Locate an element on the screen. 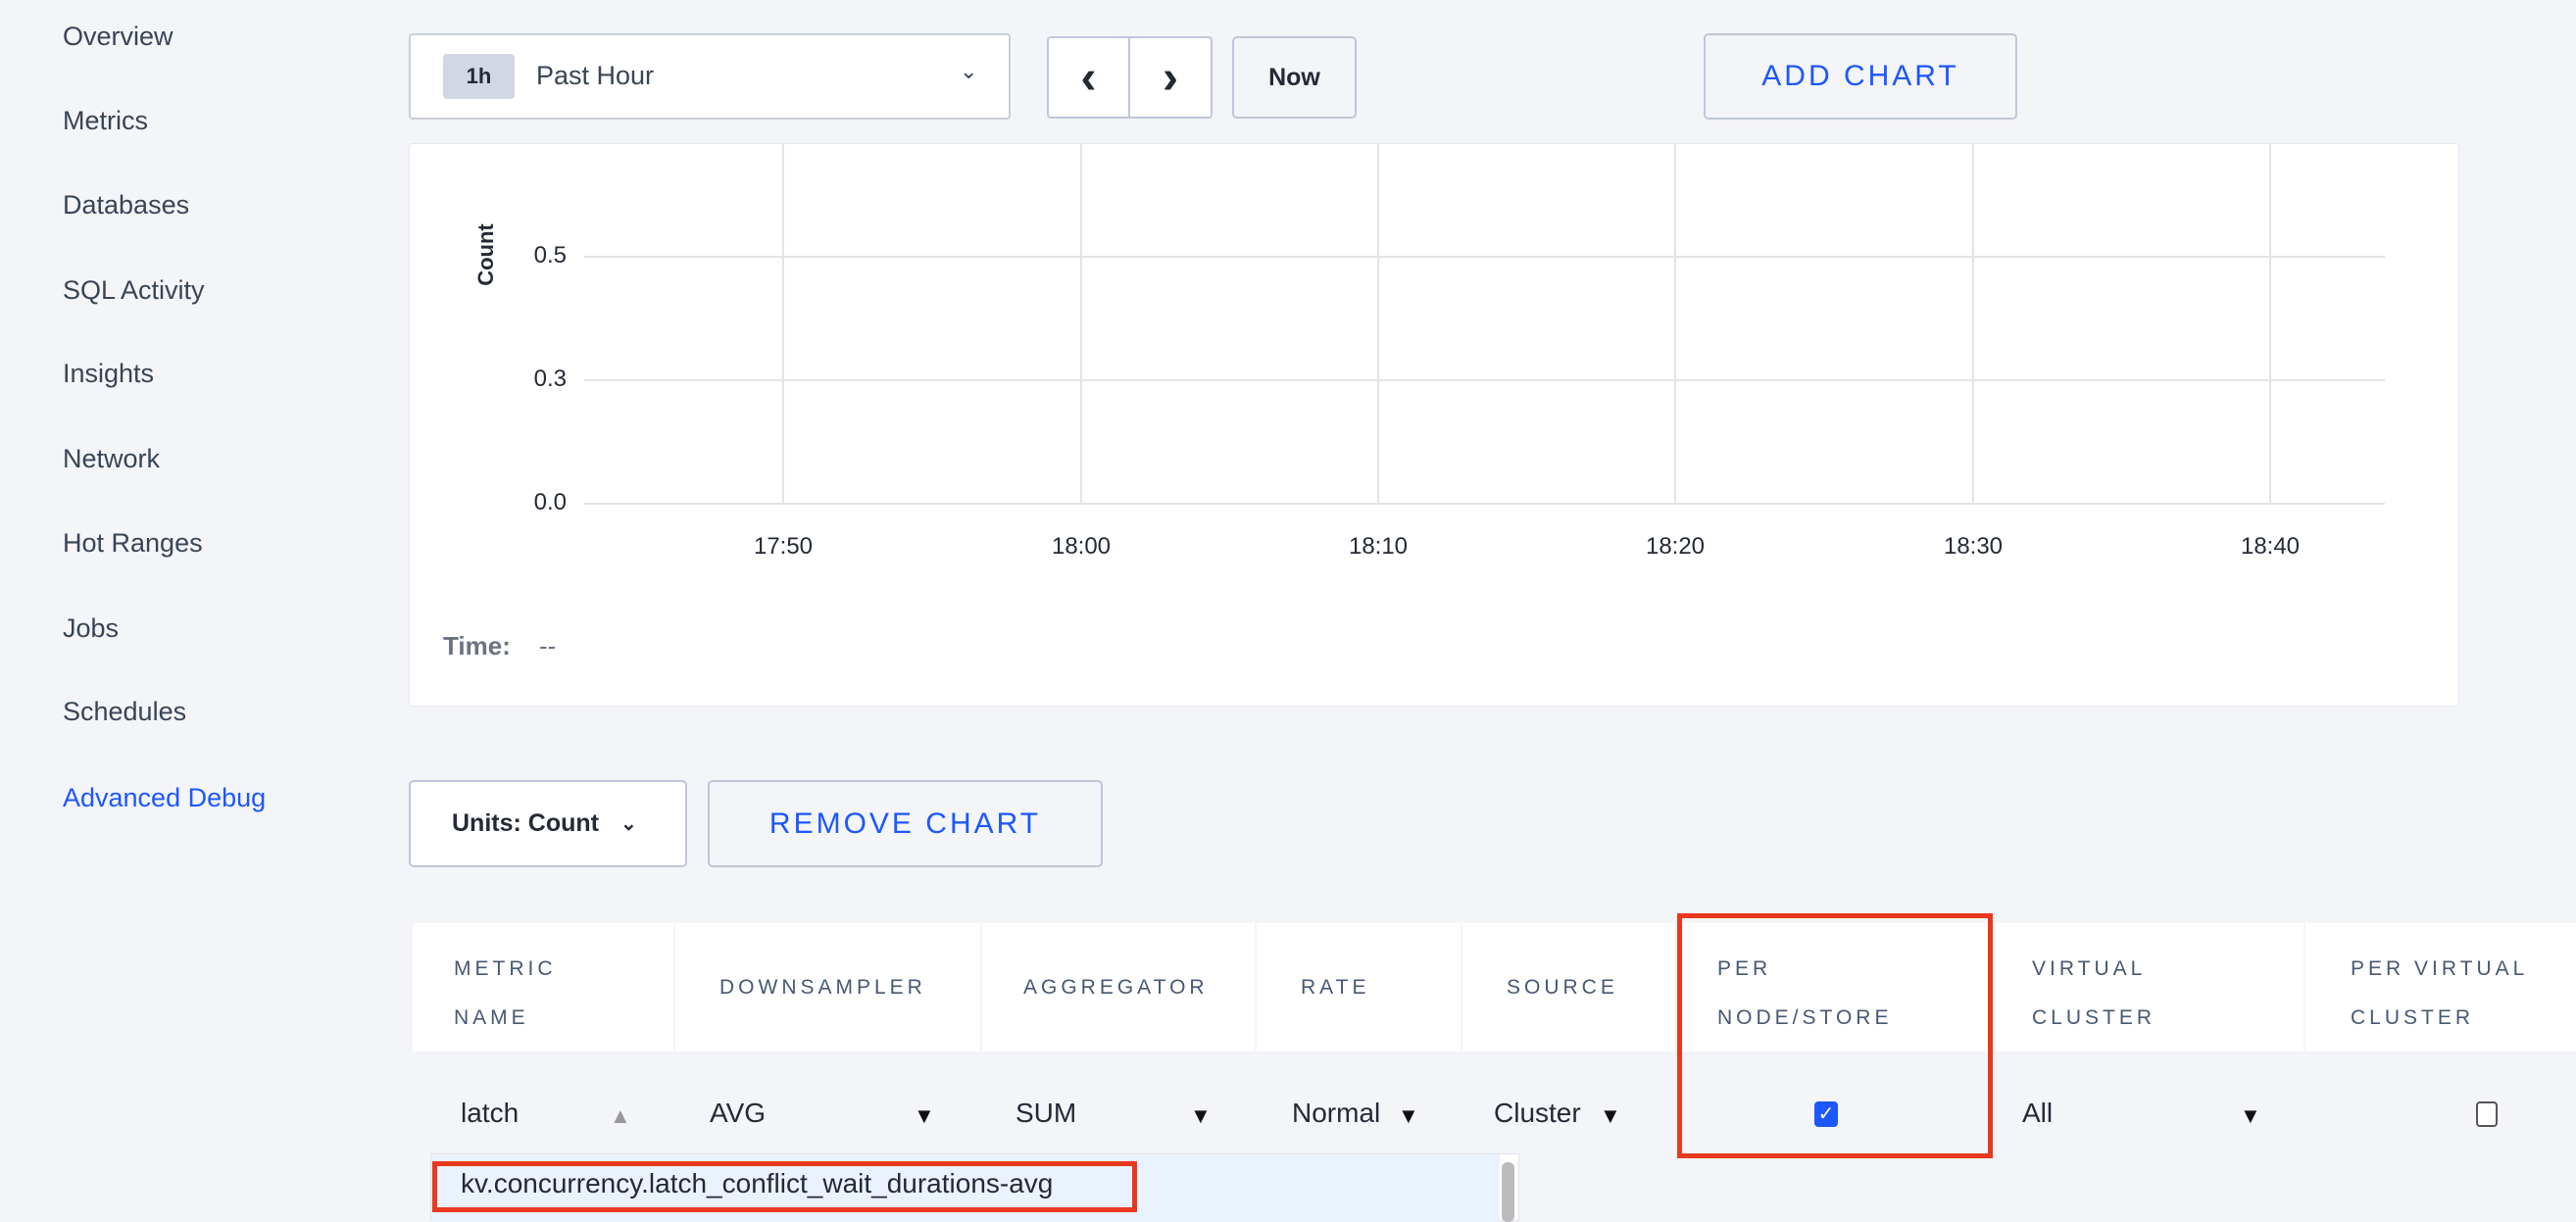 Image resolution: width=2576 pixels, height=1222 pixels. x-tick-label: 18:00 is located at coordinates (1081, 547).